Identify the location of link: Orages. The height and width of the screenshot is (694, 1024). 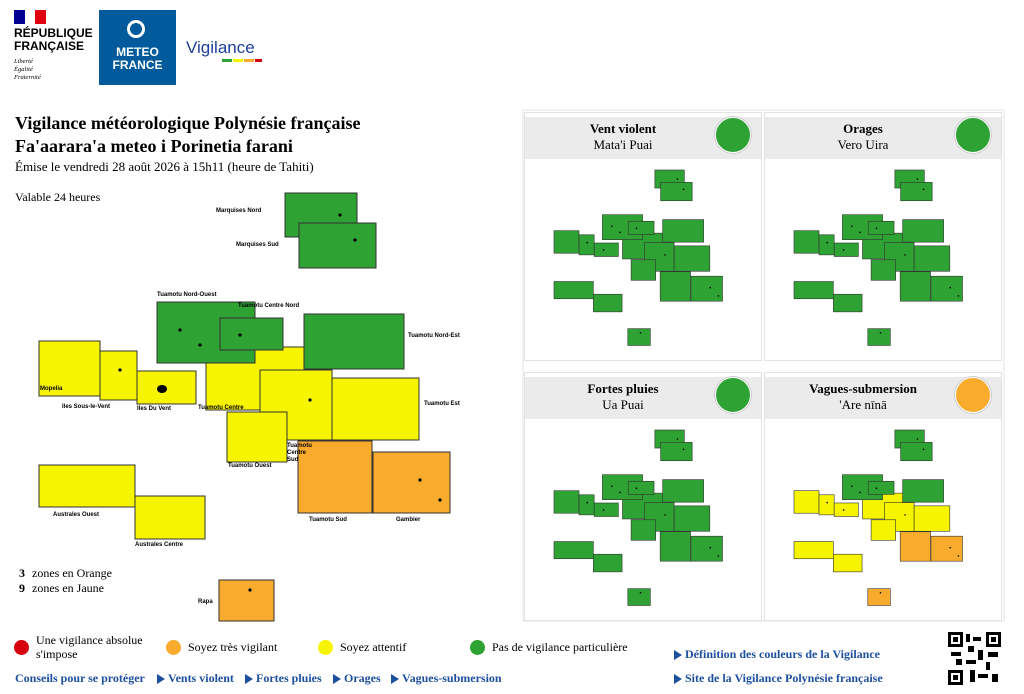
(362, 678).